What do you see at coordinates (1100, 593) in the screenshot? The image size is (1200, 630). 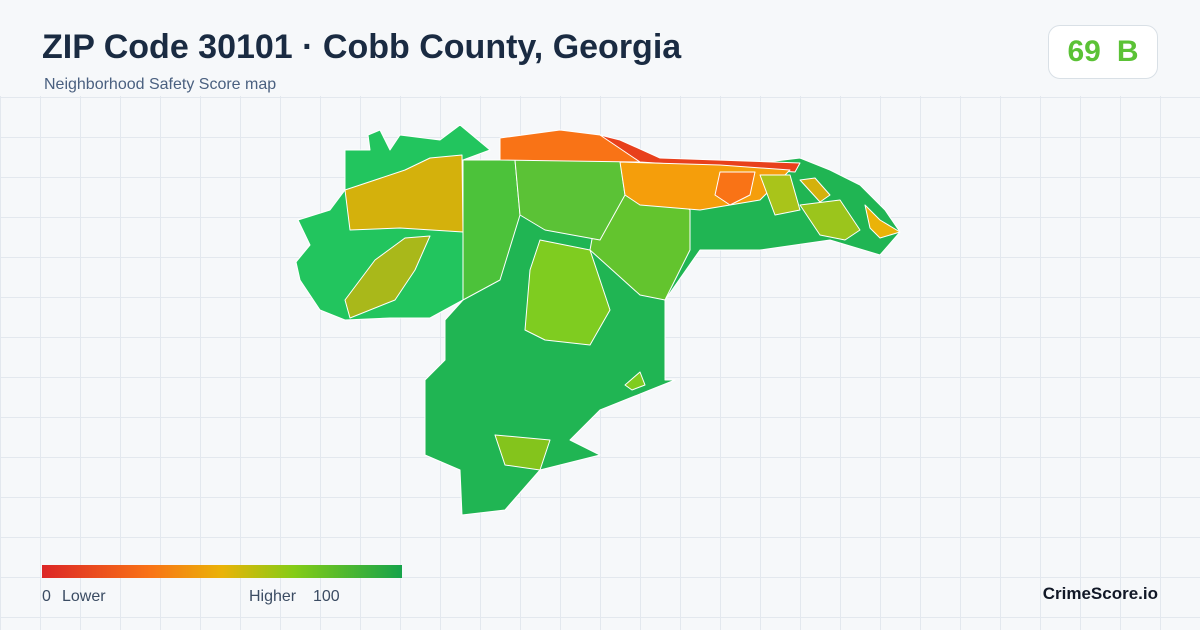 I see `brand: CrimeScore.io` at bounding box center [1100, 593].